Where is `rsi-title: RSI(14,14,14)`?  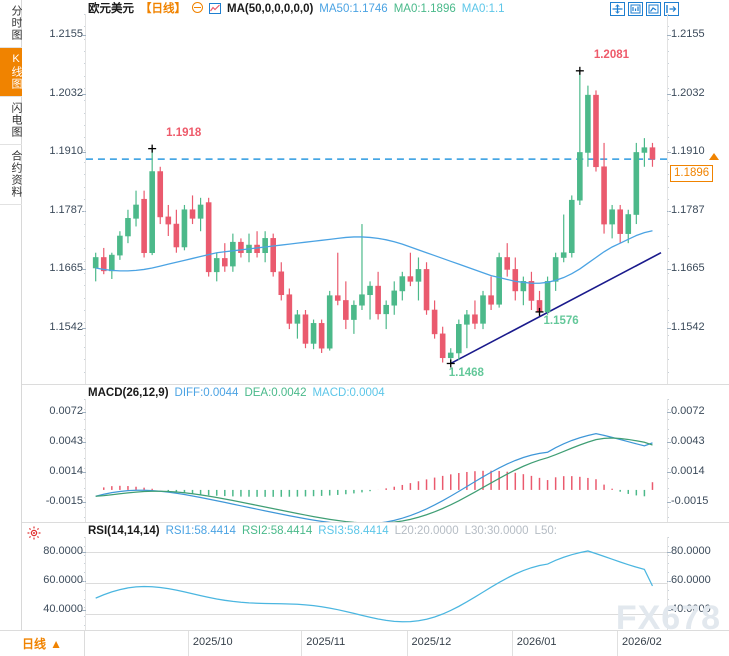
rsi-title: RSI(14,14,14) is located at coordinates (124, 531).